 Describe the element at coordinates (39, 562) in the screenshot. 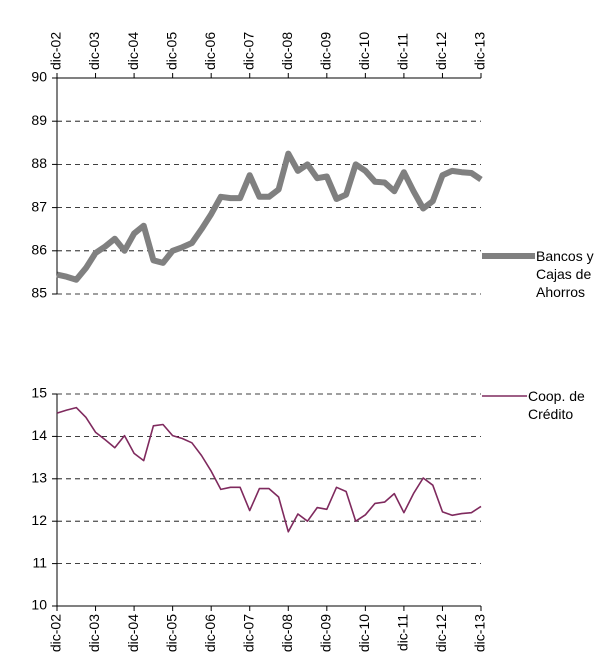

I see `y-tick-label: 11` at that location.